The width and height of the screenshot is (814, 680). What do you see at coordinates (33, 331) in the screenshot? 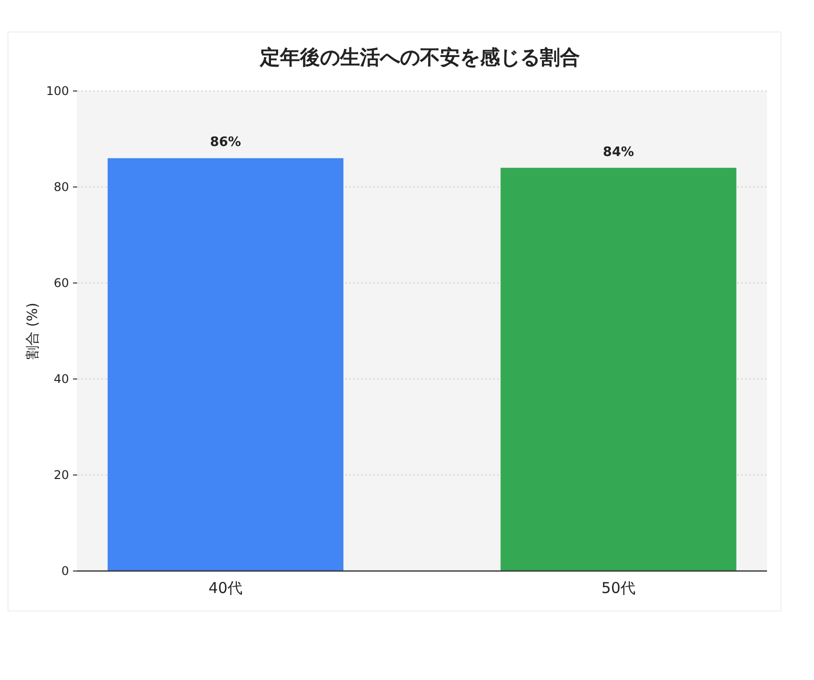
I see `y-axis-title: 割合 (%)` at bounding box center [33, 331].